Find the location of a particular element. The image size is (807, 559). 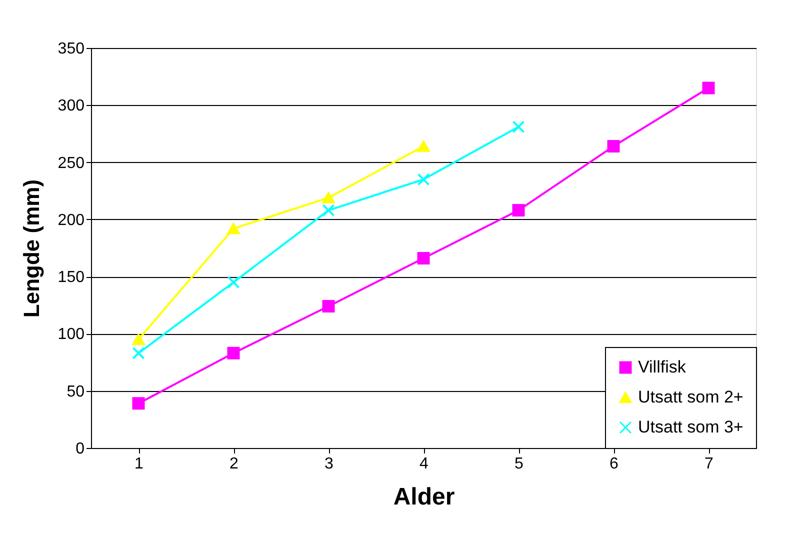

y-tick-label: 100 is located at coordinates (71, 335).